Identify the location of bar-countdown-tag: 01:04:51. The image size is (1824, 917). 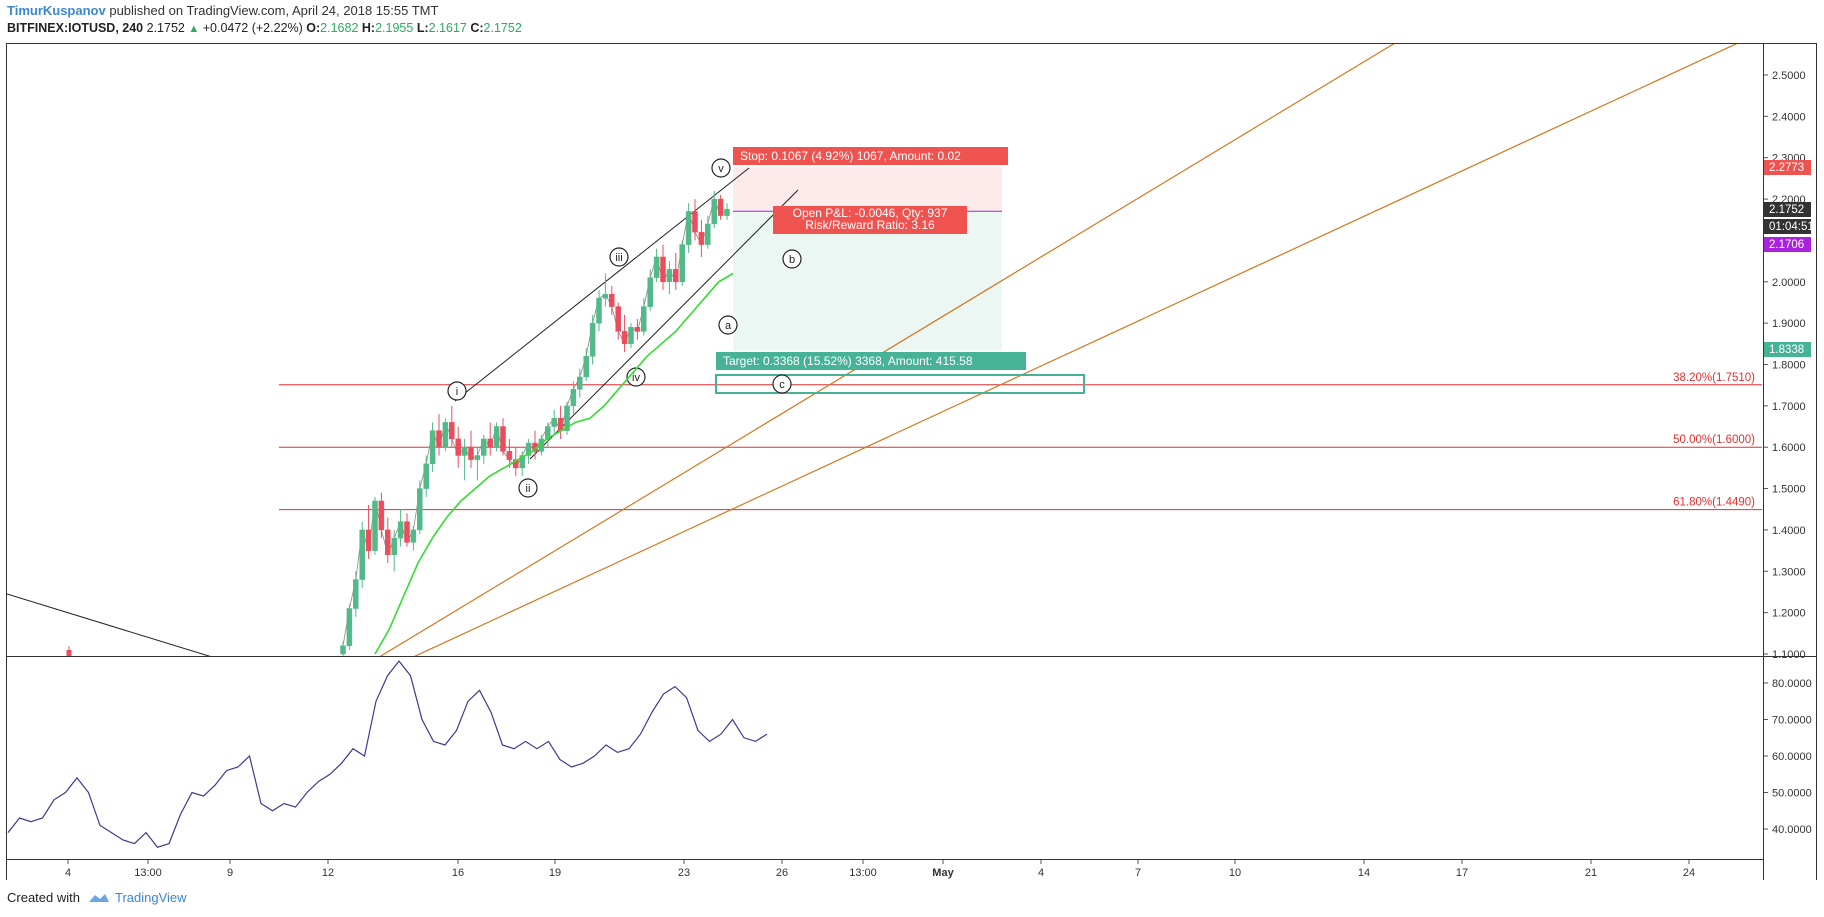
(1791, 227).